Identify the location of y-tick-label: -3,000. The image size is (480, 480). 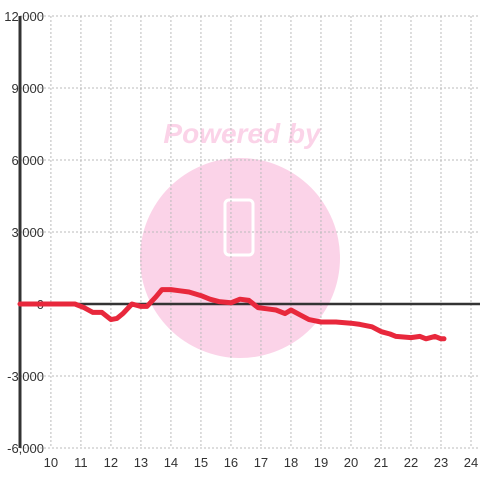
(25, 376).